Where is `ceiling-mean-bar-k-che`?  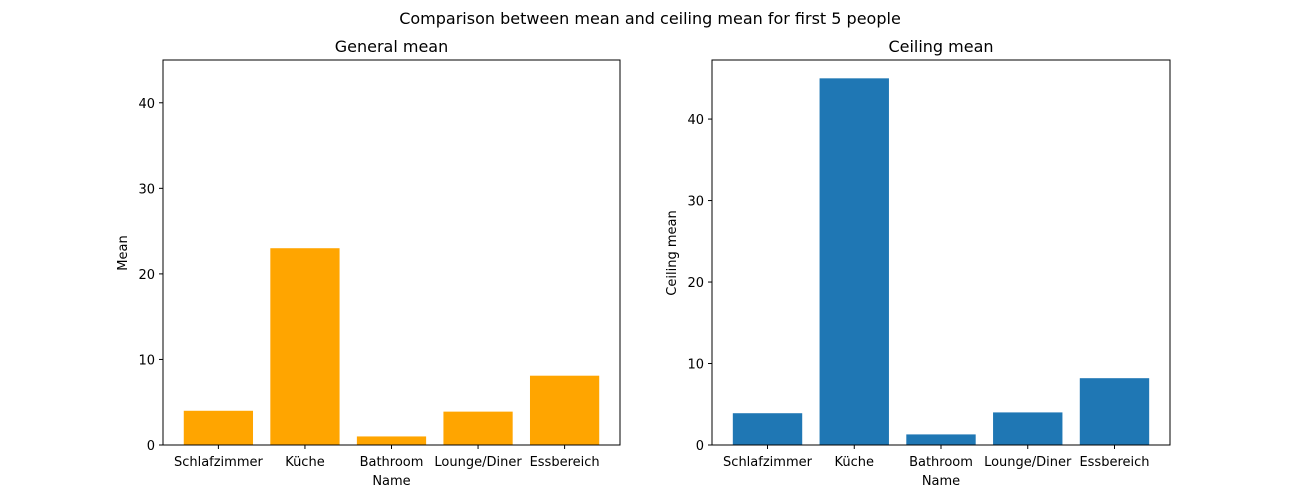 ceiling-mean-bar-k-che is located at coordinates (854, 261).